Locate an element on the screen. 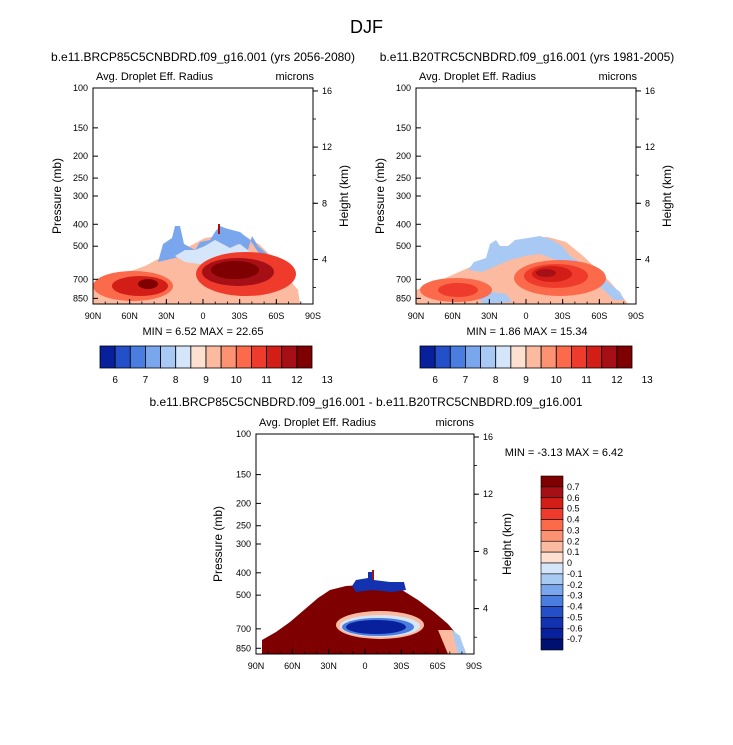 Image resolution: width=733 pixels, height=745 pixels. page-title: DJF is located at coordinates (366, 27).